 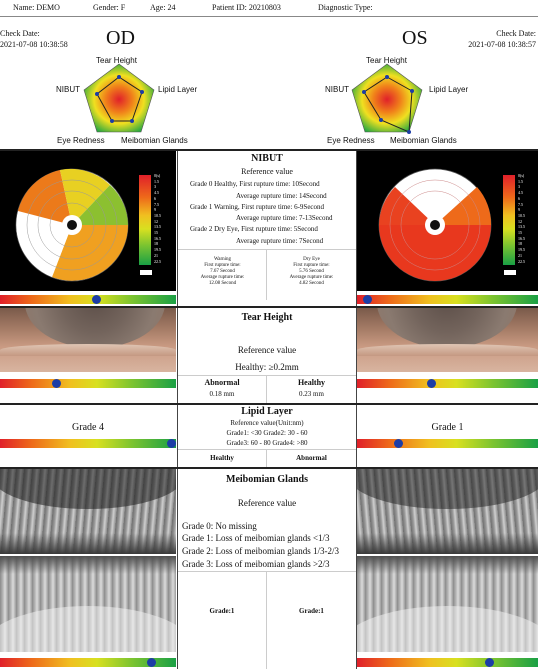 I want to click on nibut-ref: Reference value, so click(x=267, y=171).